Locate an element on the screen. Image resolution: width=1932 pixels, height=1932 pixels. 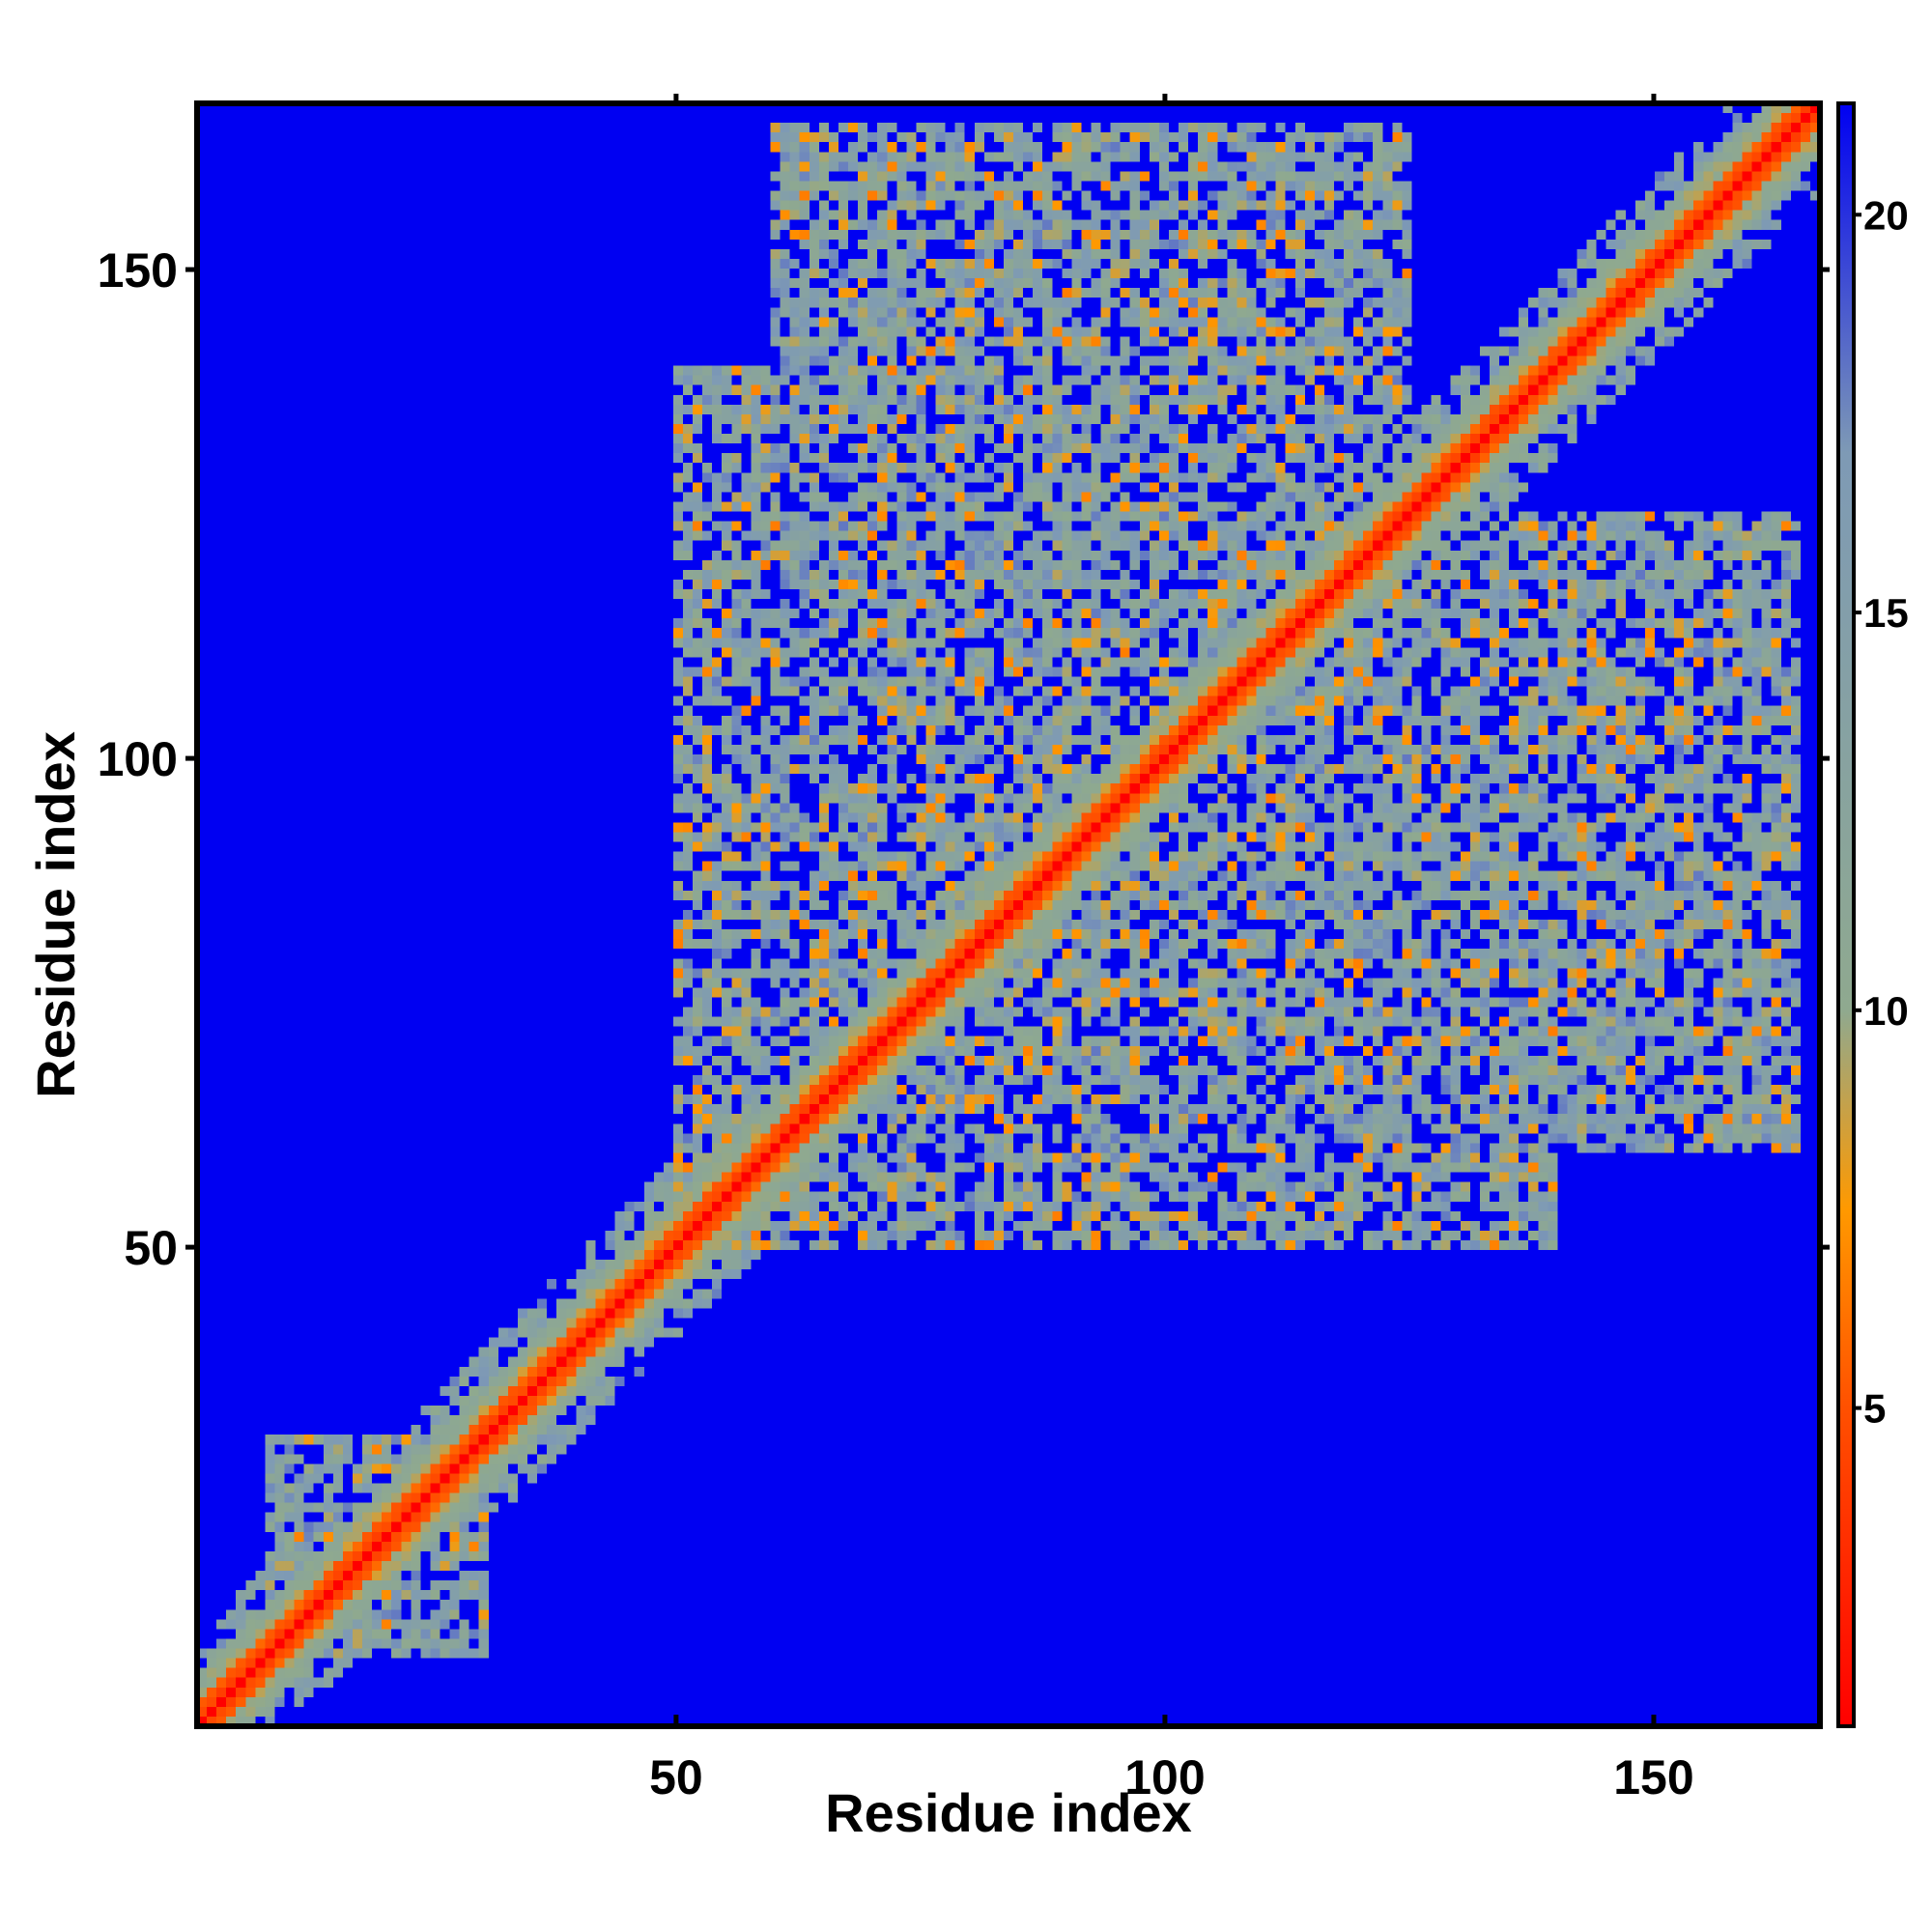
y-axis-label: Residue index is located at coordinates (55, 914).